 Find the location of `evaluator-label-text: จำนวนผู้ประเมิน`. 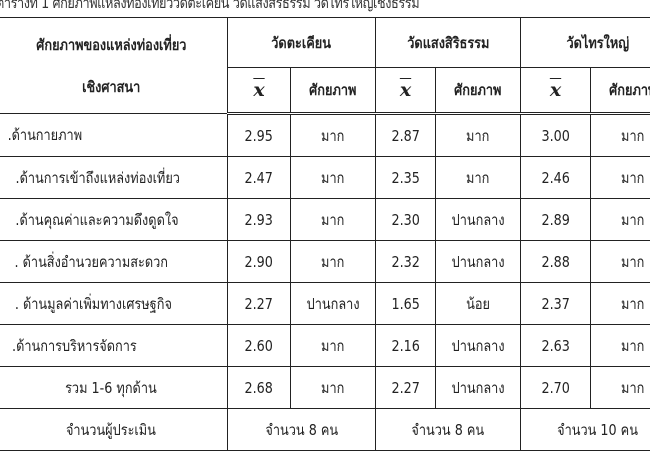

evaluator-label-text: จำนวนผู้ประเมิน is located at coordinates (111, 429).